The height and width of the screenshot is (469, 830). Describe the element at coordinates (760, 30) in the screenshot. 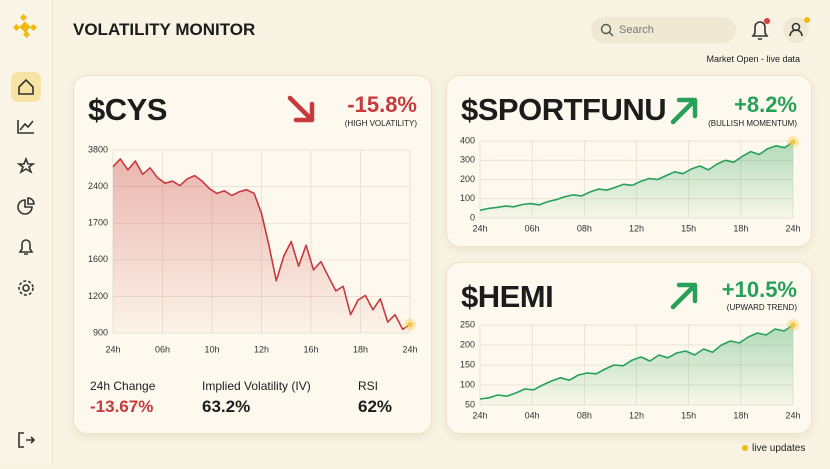

I see `notification-icon` at that location.